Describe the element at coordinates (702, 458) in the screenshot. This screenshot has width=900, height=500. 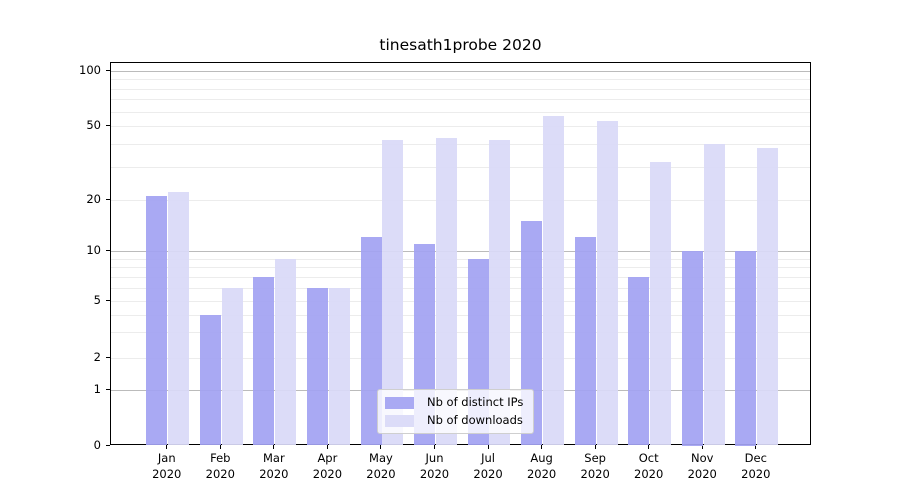
I see `x-tick-label-month: Nov` at that location.